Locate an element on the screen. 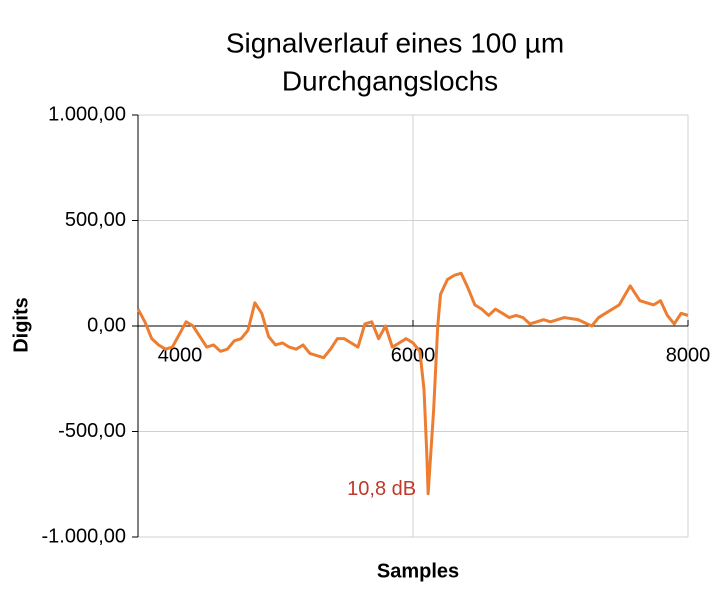 The image size is (728, 605). x-tick-label: 8000 is located at coordinates (688, 355).